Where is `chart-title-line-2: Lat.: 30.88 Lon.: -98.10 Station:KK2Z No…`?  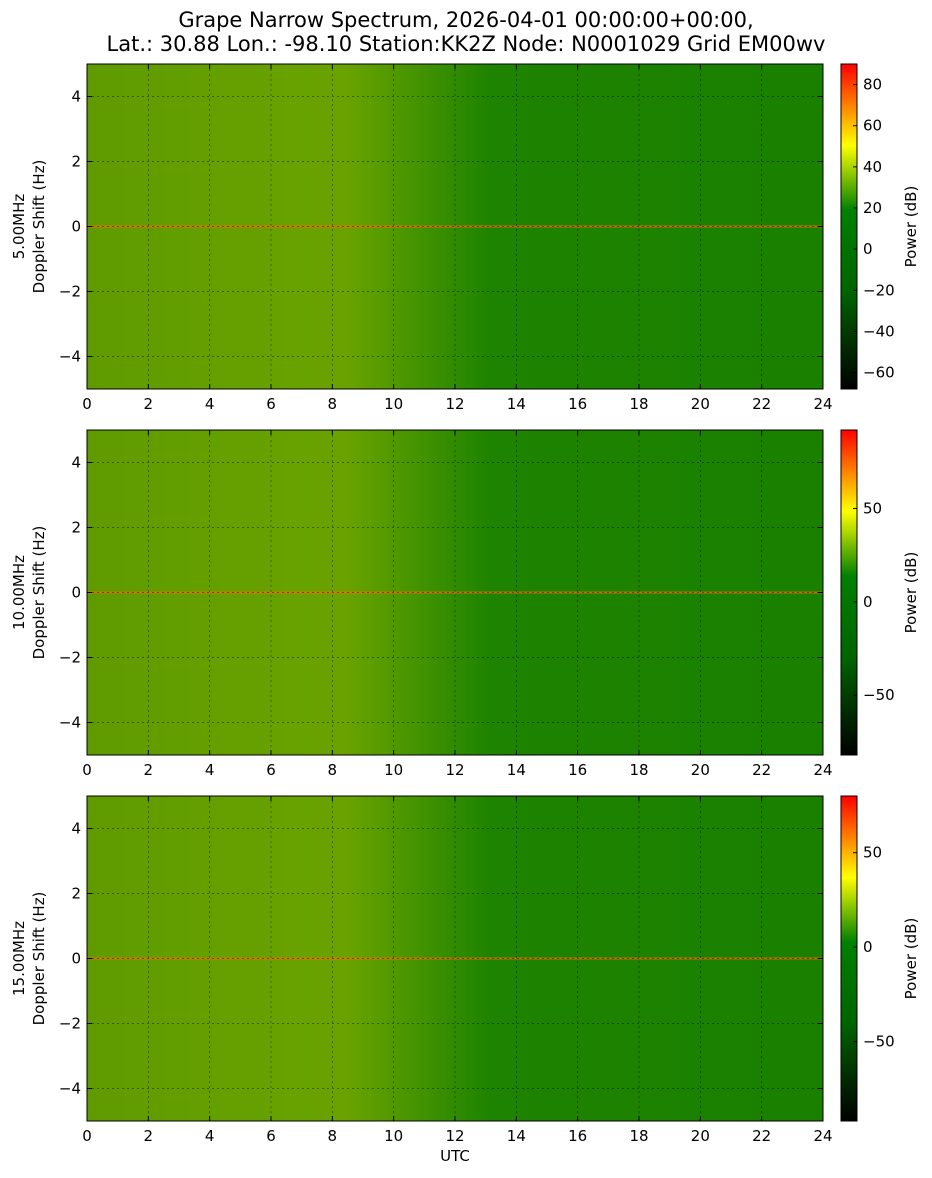 chart-title-line-2: Lat.: 30.88 Lon.: -98.10 Station:KK2Z No… is located at coordinates (466, 44).